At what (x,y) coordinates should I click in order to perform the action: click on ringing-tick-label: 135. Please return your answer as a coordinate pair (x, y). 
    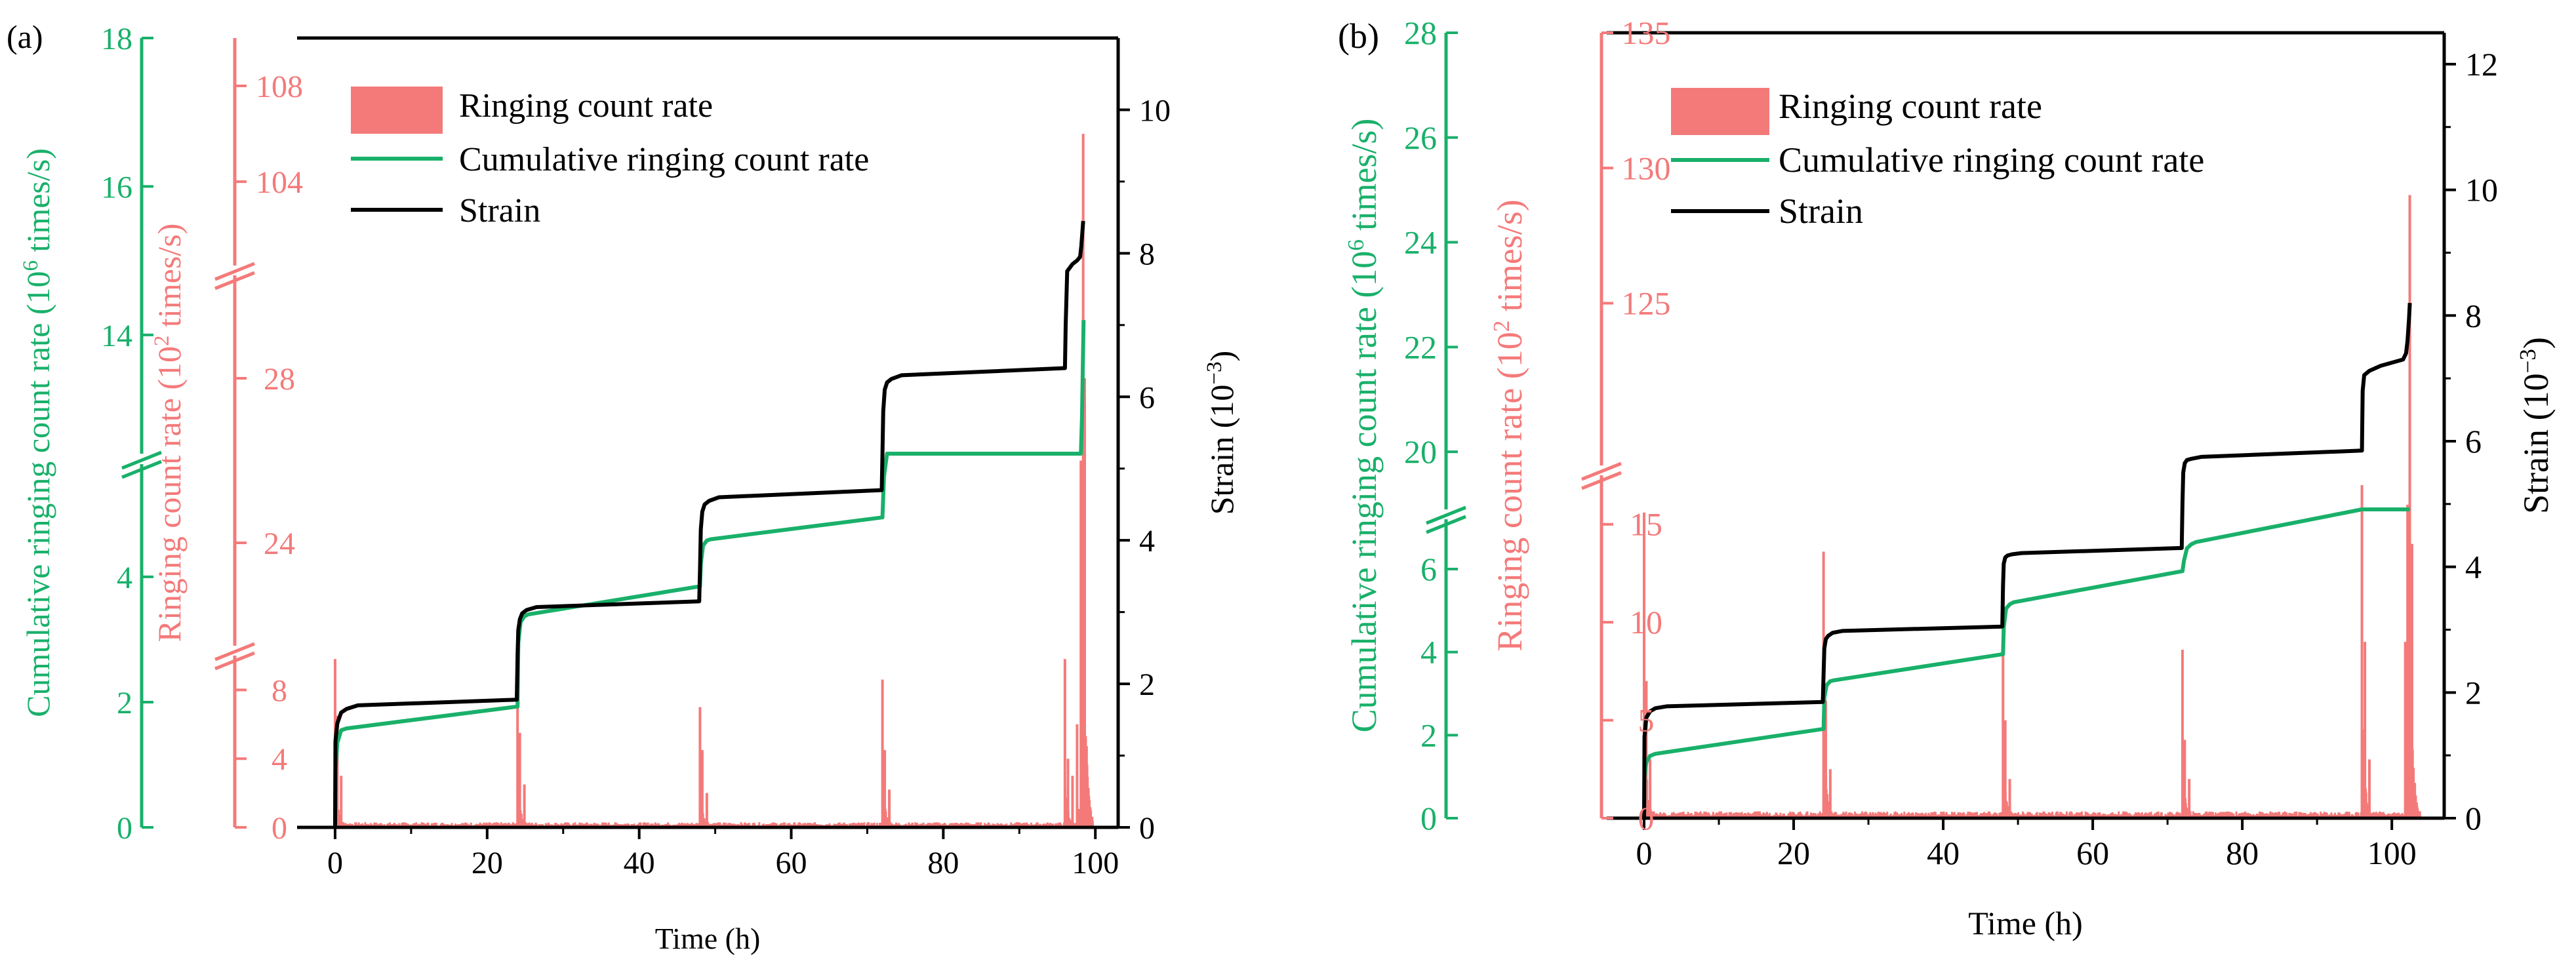
    Looking at the image, I should click on (1646, 32).